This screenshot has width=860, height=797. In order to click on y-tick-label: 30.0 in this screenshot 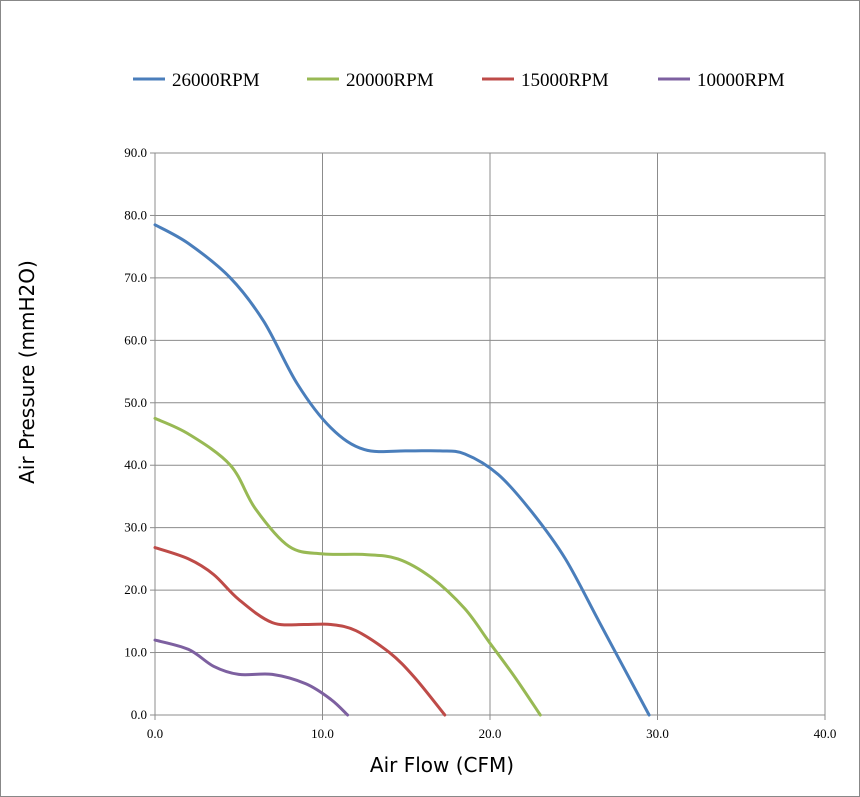, I will do `click(135, 527)`.